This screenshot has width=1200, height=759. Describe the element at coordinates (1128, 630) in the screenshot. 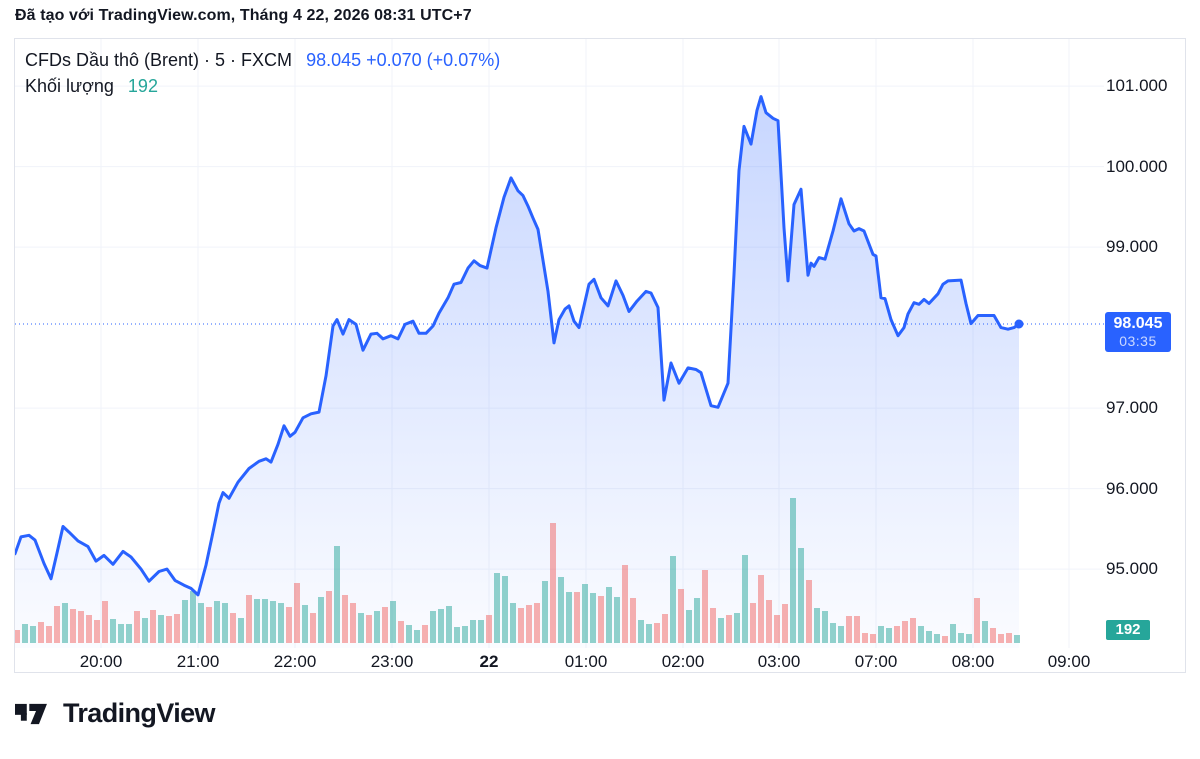

I see `current-volume-badge: 192` at that location.